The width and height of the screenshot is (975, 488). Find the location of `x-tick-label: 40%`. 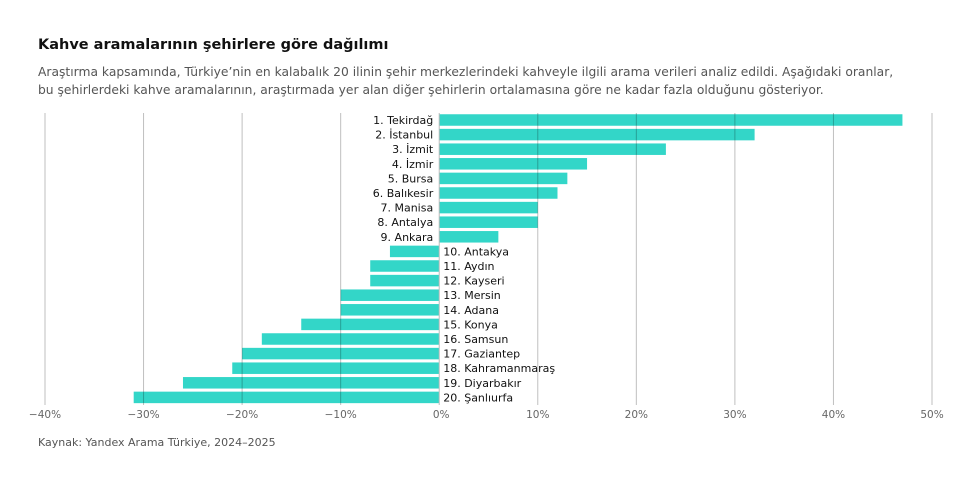

x-tick-label: 40% is located at coordinates (833, 415).